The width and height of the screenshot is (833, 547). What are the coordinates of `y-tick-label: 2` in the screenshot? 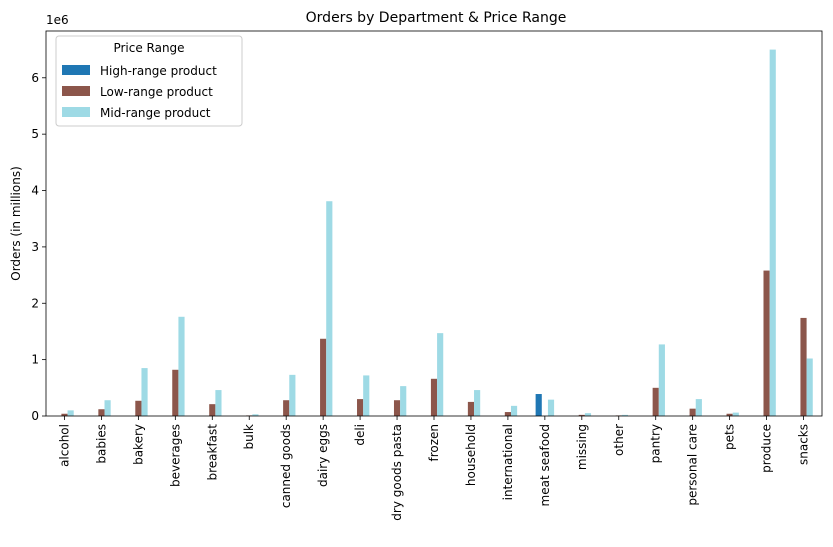 It's located at (35, 303).